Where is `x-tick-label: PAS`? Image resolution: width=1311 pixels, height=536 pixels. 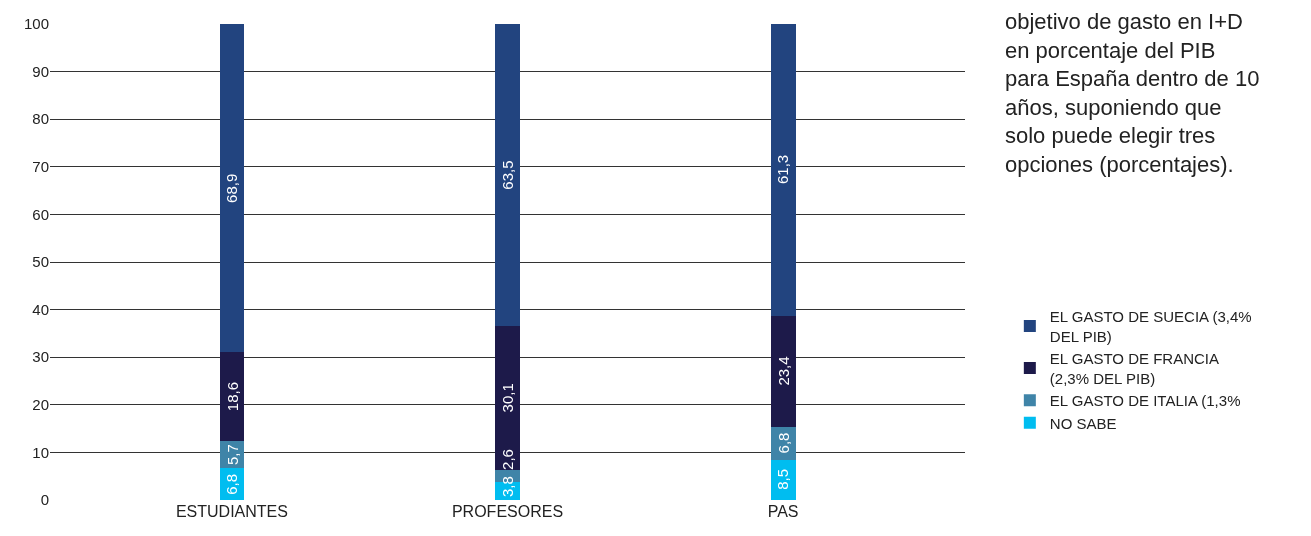 x-tick-label: PAS is located at coordinates (783, 511).